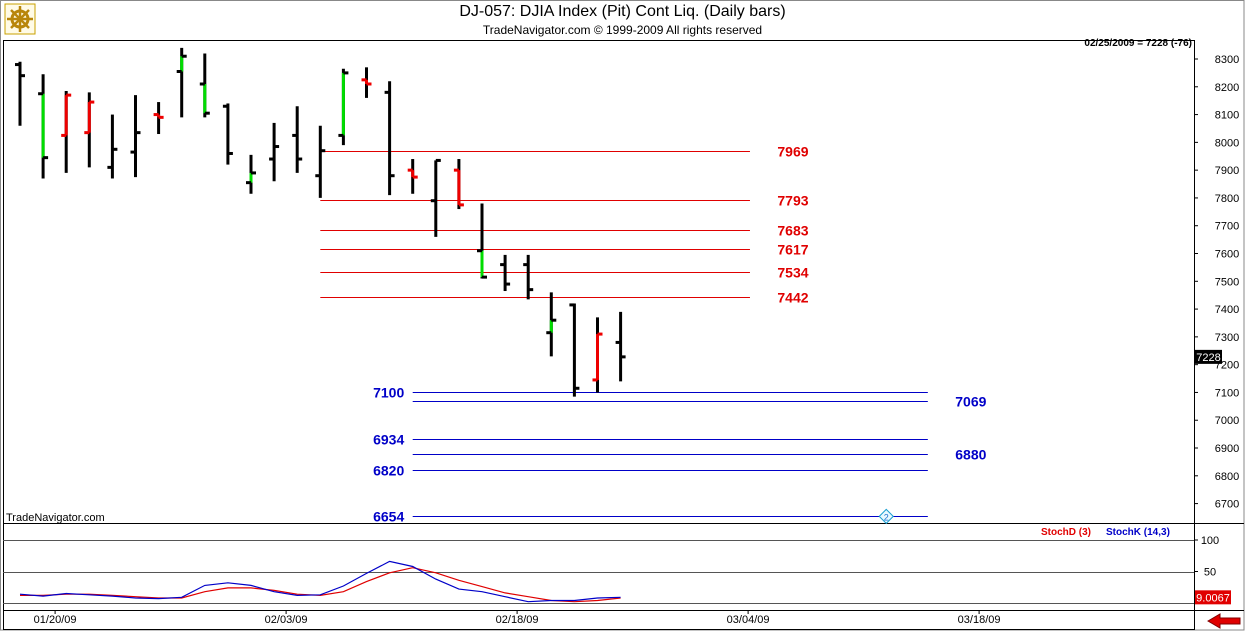  What do you see at coordinates (970, 402) in the screenshot?
I see `level-label: 7069` at bounding box center [970, 402].